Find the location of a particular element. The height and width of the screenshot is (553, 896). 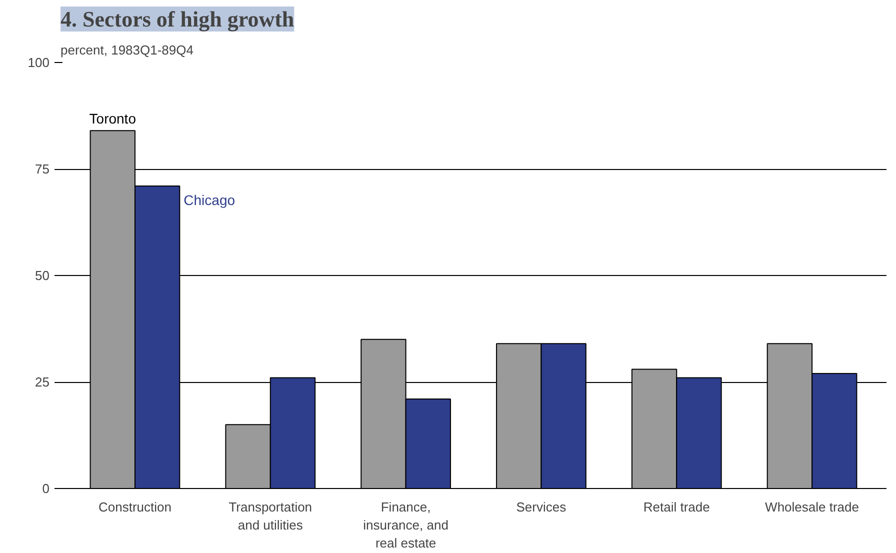

y-tick-label: 75 is located at coordinates (42, 169).